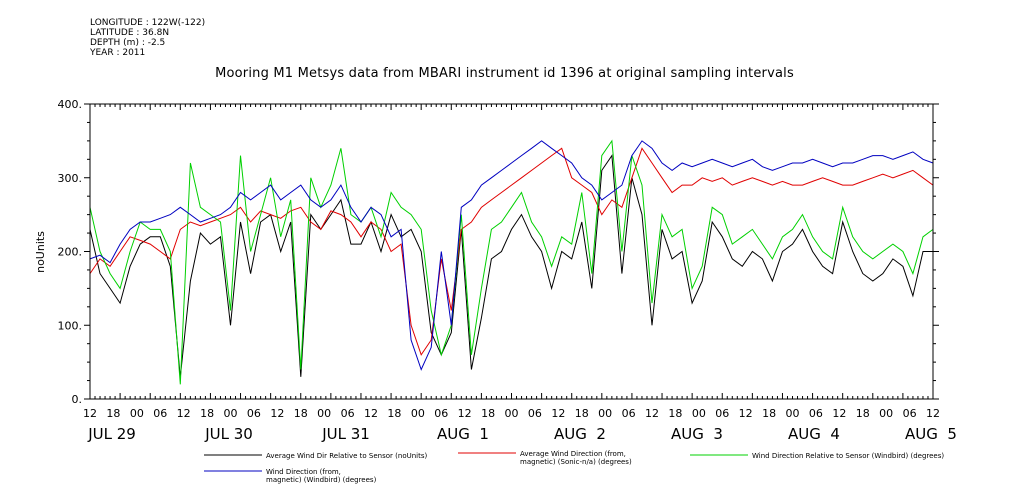  Describe the element at coordinates (70, 252) in the screenshot. I see `y-tick-label: 200.` at that location.